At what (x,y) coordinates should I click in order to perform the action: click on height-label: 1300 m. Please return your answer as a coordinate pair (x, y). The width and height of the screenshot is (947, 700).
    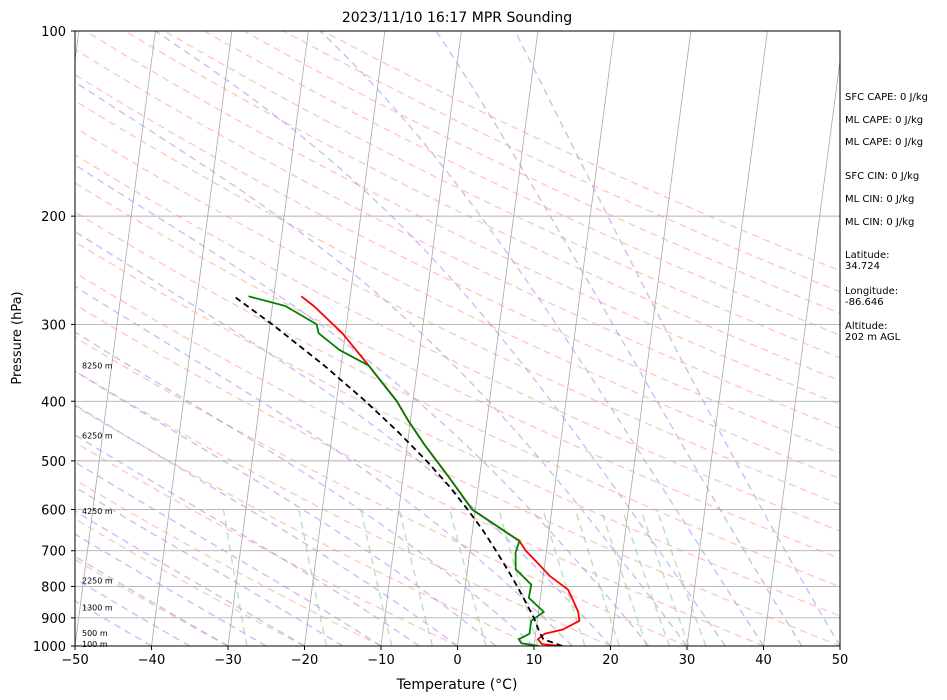
    Looking at the image, I should click on (97, 608).